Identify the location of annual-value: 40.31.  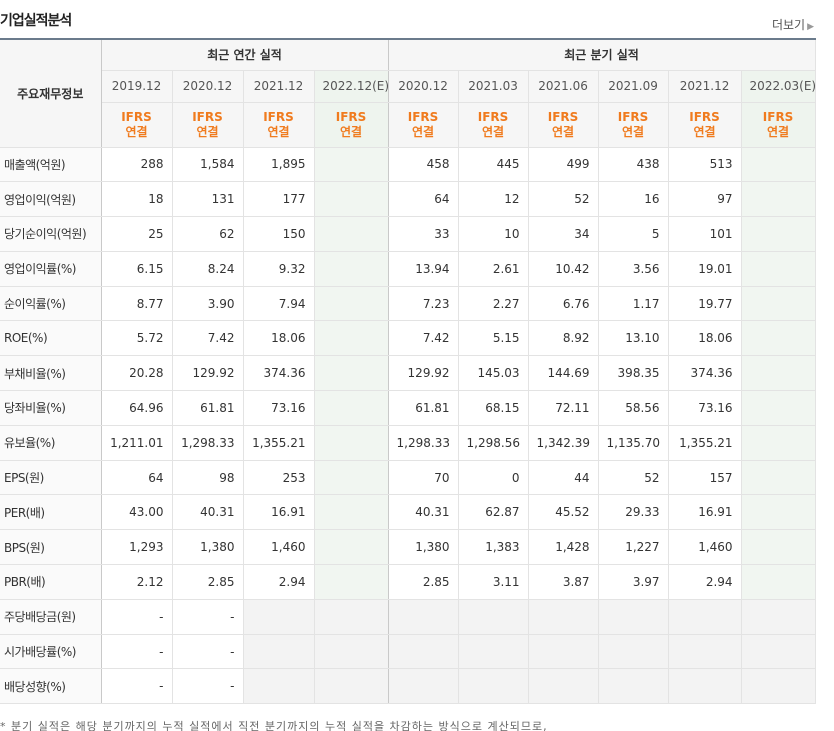
(208, 512).